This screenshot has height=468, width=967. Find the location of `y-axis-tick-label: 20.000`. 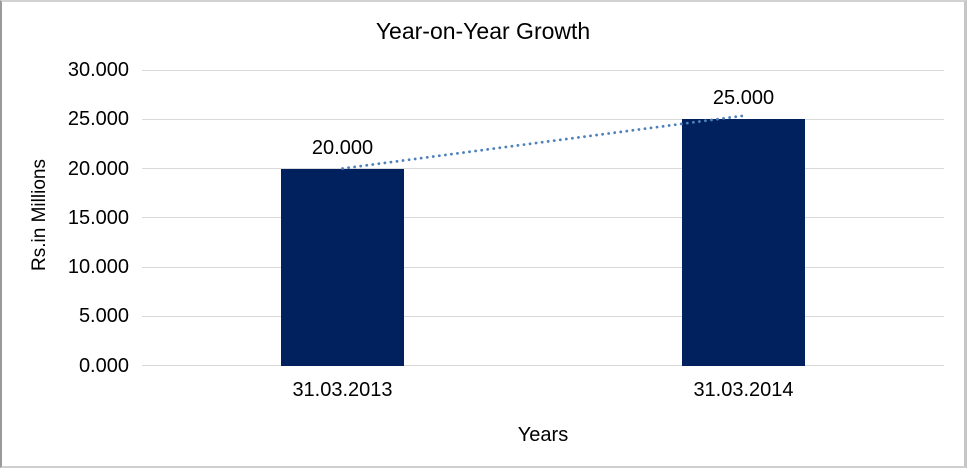

y-axis-tick-label: 20.000 is located at coordinates (98, 168).